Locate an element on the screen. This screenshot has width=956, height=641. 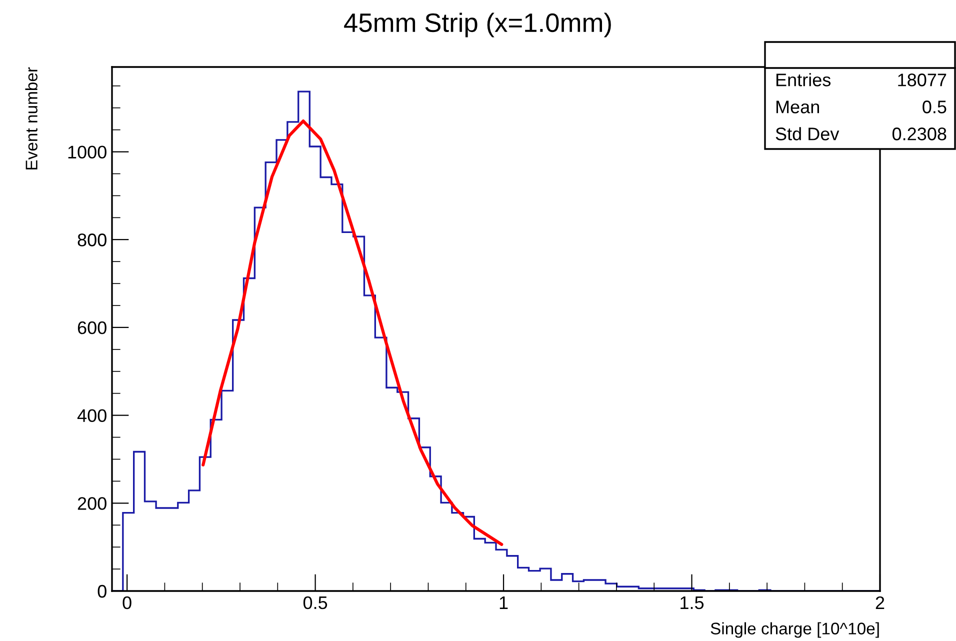
text: 0.5 is located at coordinates (934, 107).